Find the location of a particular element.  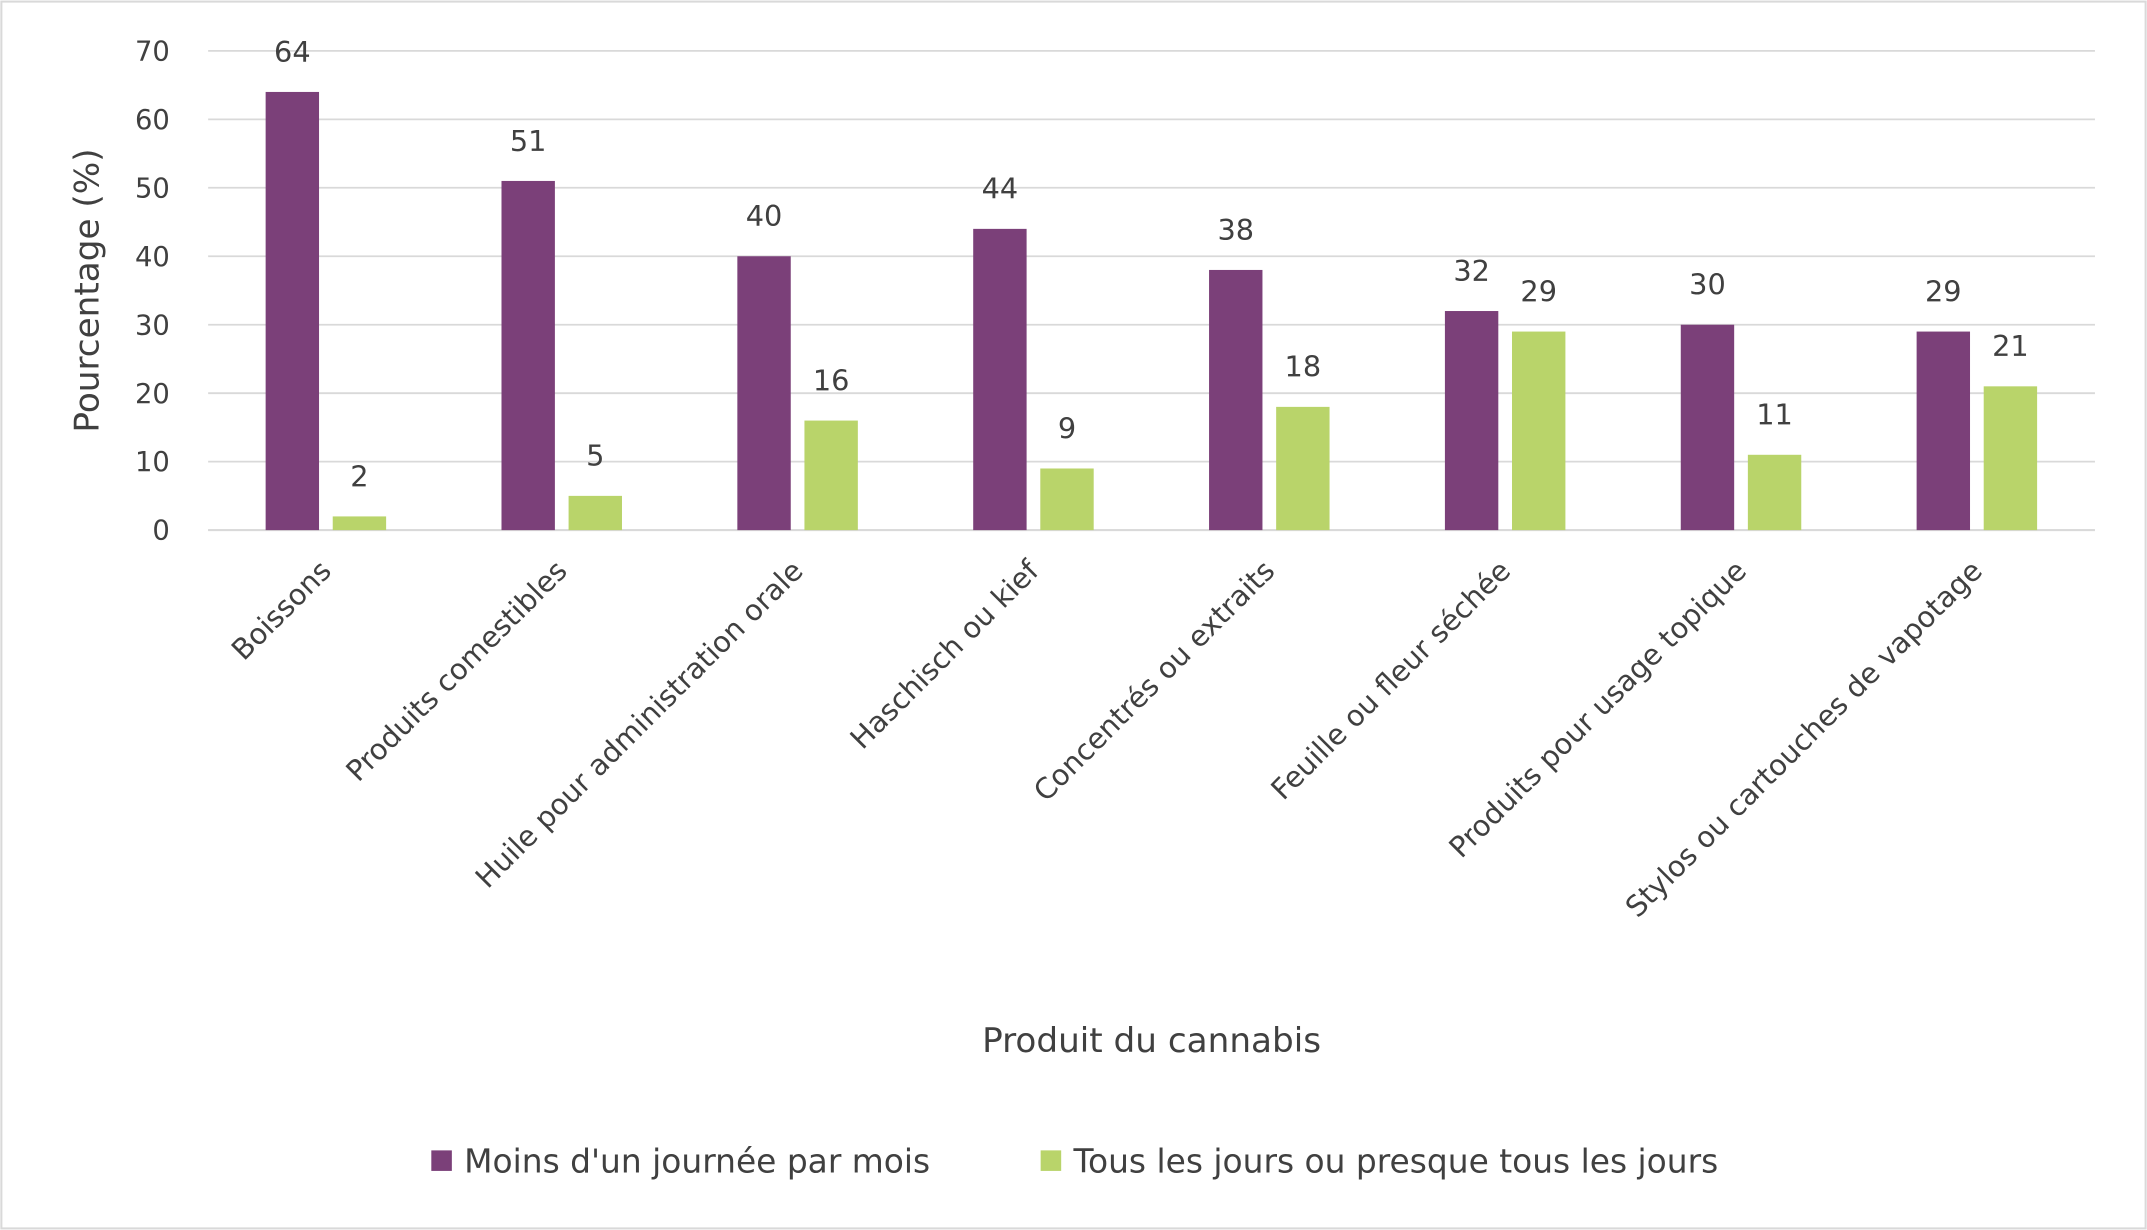

y-tick-label: 70 is located at coordinates (152, 51).